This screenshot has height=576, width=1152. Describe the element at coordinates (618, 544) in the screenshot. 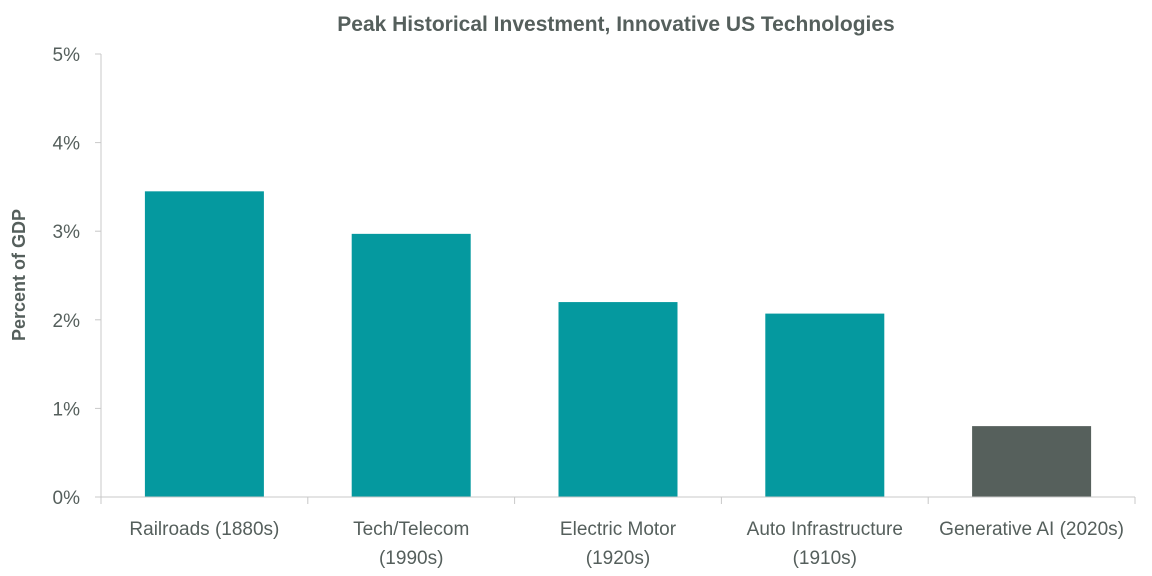

I see `x-tick-label: Electric Motor (1920s)` at that location.